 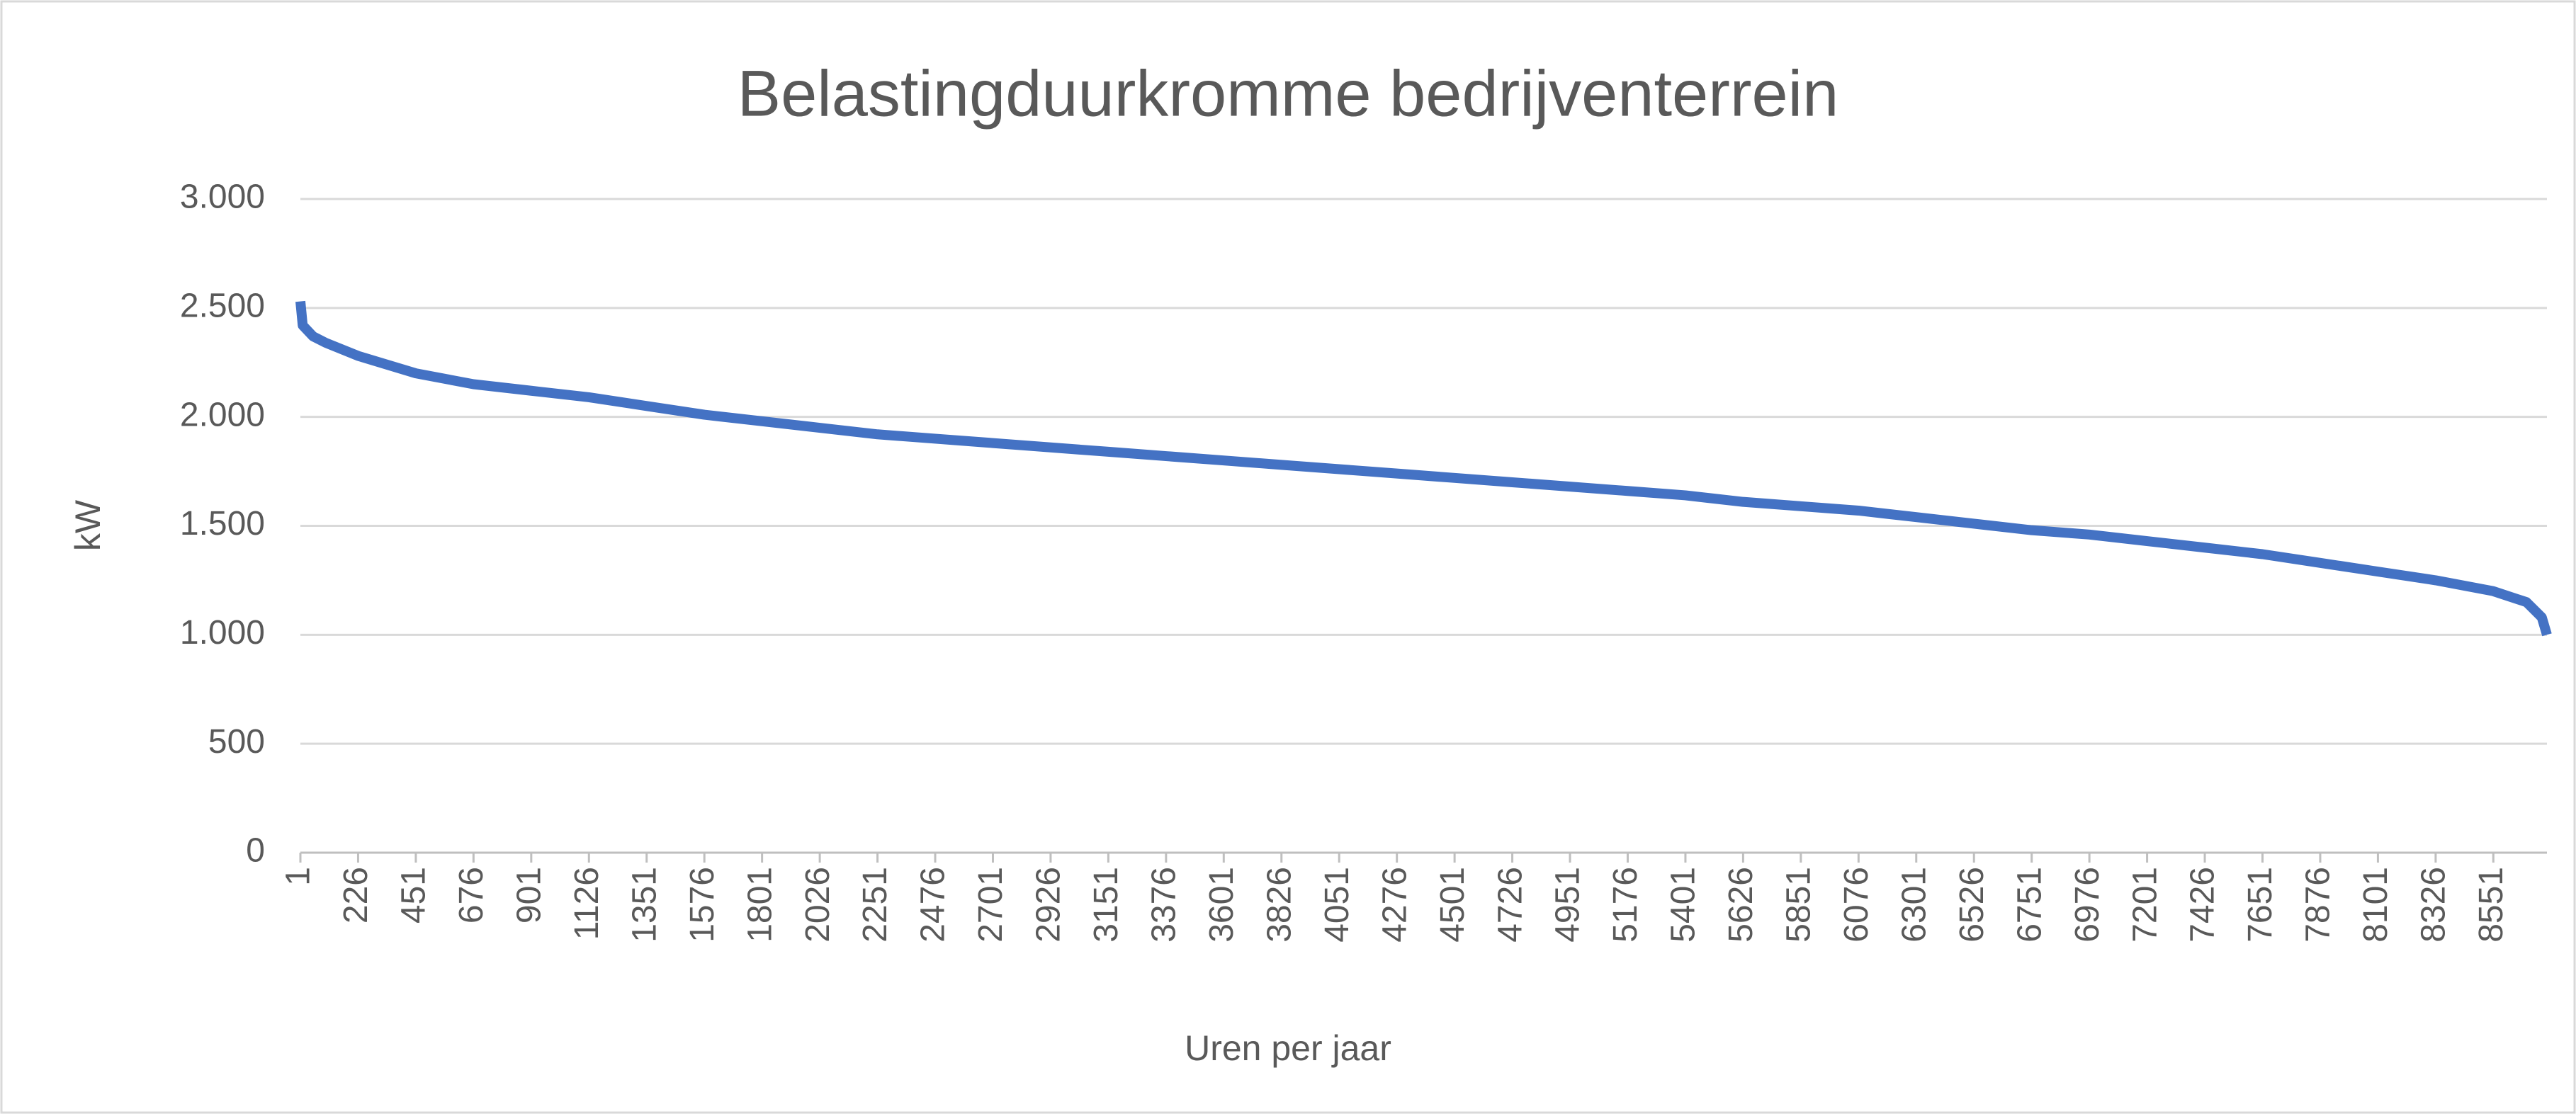 I want to click on x-tick-label: 6076, so click(x=1856, y=905).